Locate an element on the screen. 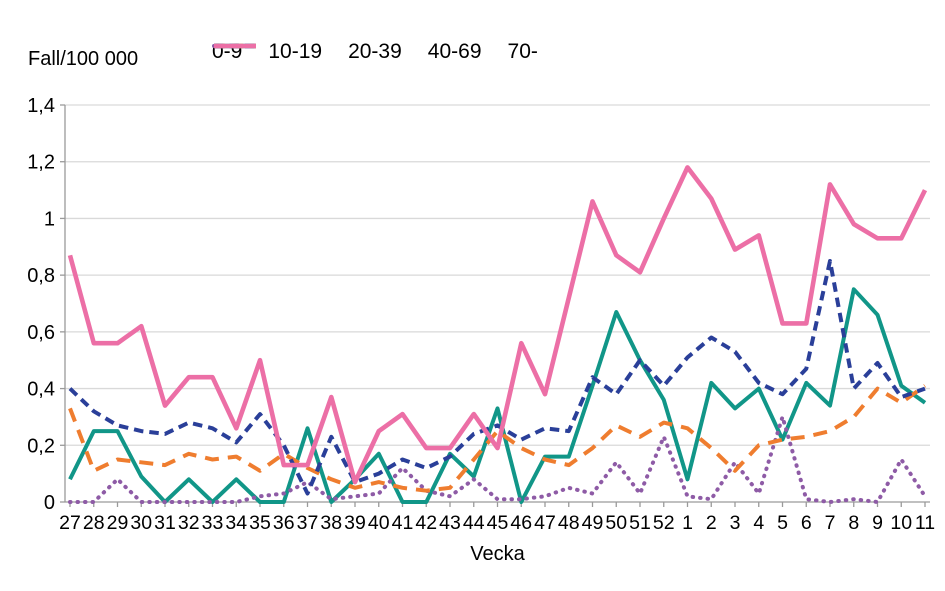 The image size is (945, 591). x-tick-label: 36 is located at coordinates (284, 523).